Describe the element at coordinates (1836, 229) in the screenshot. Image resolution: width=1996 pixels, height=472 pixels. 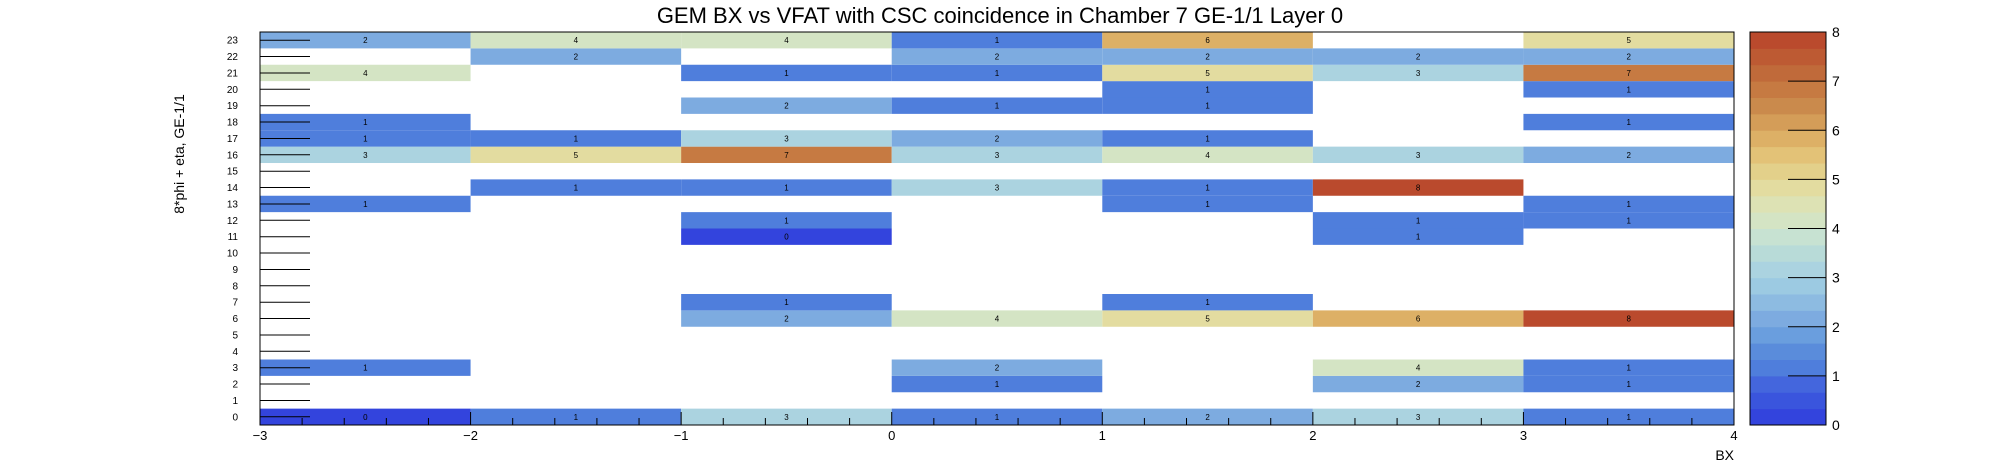
I see `colorbar-tick-label: 4` at that location.